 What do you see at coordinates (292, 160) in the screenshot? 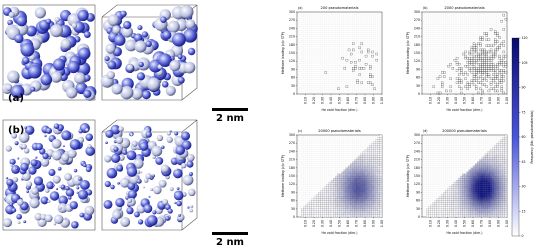
I see `y-tick-label: 210` at bounding box center [292, 160].